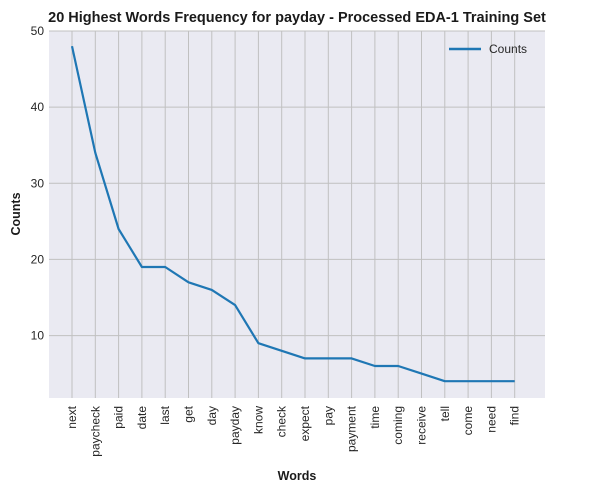 The width and height of the screenshot is (593, 492). I want to click on legend-label-counts: Counts, so click(508, 49).